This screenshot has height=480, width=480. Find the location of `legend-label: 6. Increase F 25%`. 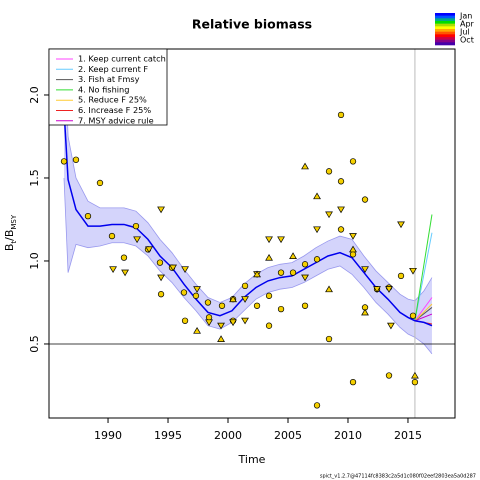

legend-label: 6. Increase F 25% is located at coordinates (114, 110).